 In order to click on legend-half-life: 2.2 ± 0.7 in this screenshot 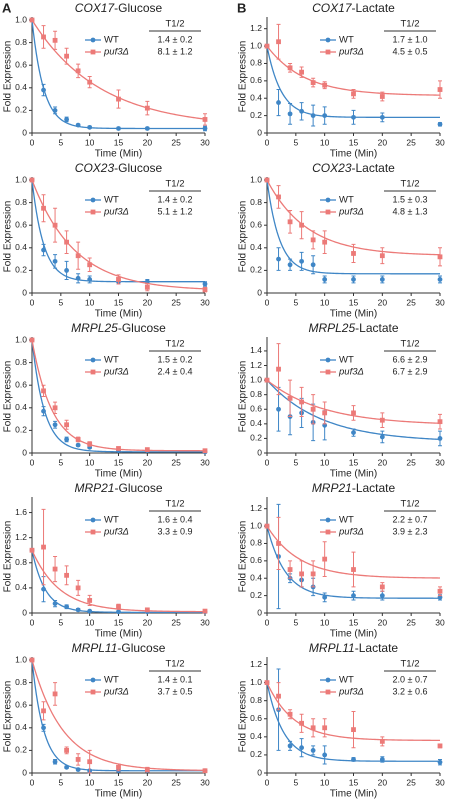, I will do `click(410, 519)`.